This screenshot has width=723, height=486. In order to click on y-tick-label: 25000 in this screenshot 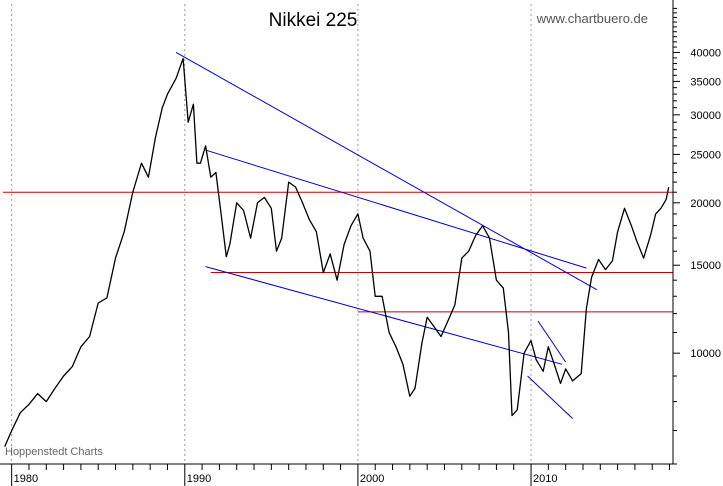, I will do `click(705, 155)`.